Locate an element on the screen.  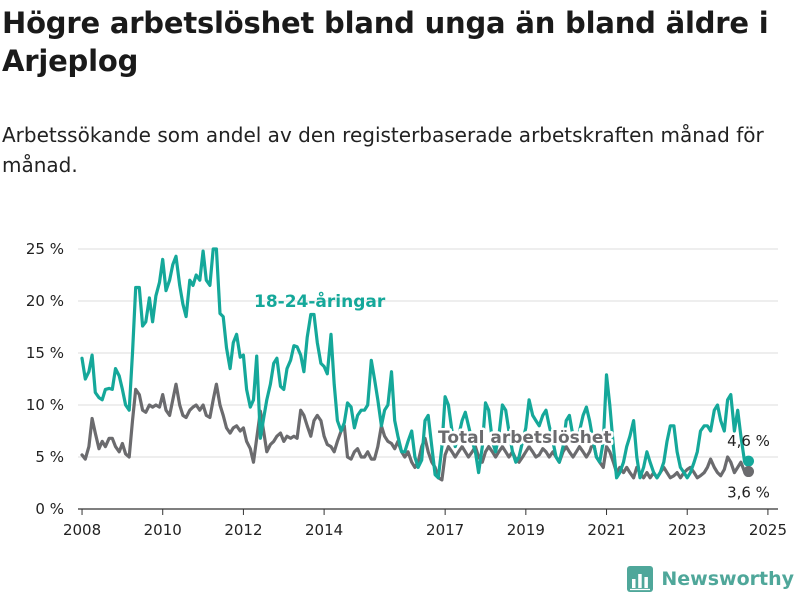
youth-end-value-label: 4,6 % is located at coordinates (748, 441).